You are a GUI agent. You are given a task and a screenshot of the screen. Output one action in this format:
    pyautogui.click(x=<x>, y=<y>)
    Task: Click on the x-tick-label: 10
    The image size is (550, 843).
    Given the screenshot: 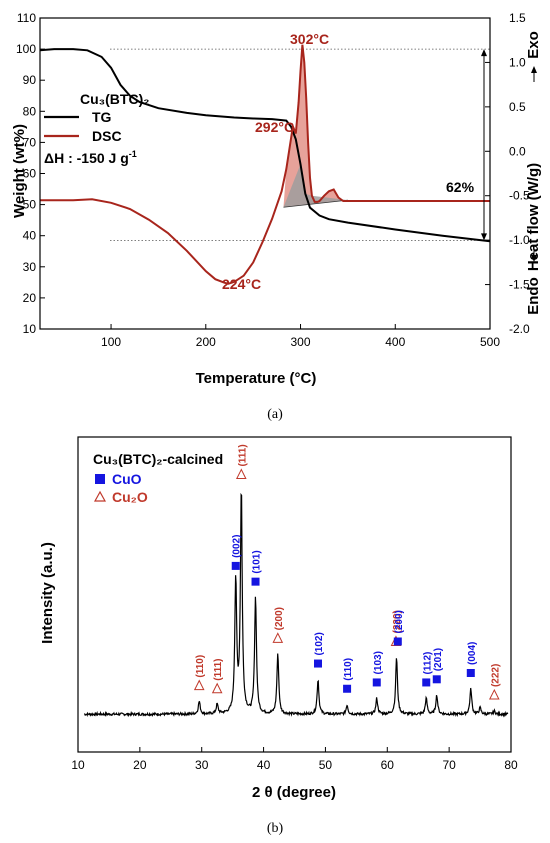 What is the action you would take?
    pyautogui.click(x=78, y=765)
    